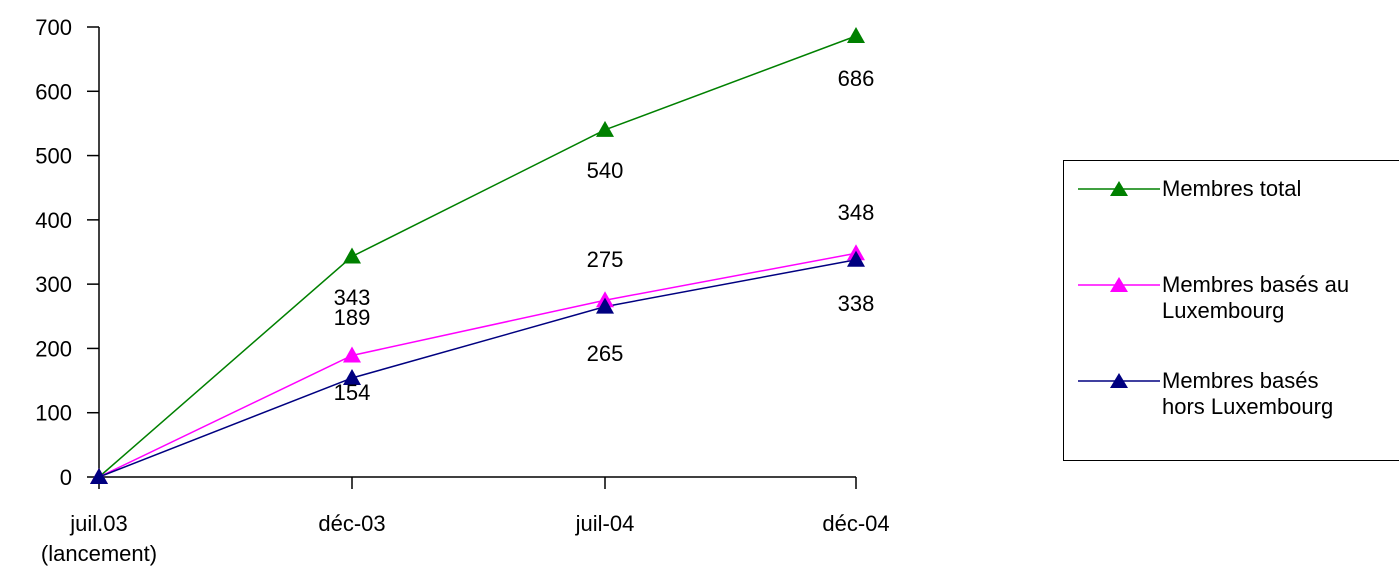 The height and width of the screenshot is (570, 1399). I want to click on legend-label-hors-luxembourg: Membres basés hors Luxembourg, so click(1248, 393).